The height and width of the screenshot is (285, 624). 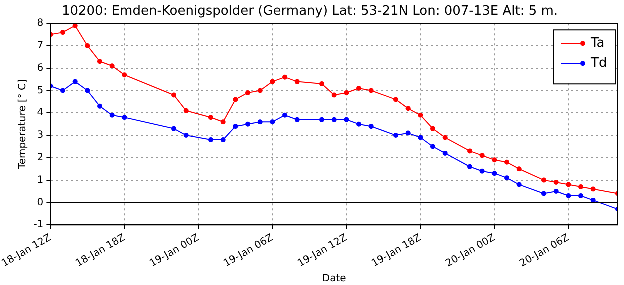 What do you see at coordinates (40, 113) in the screenshot?
I see `y-tick-label: 4` at bounding box center [40, 113].